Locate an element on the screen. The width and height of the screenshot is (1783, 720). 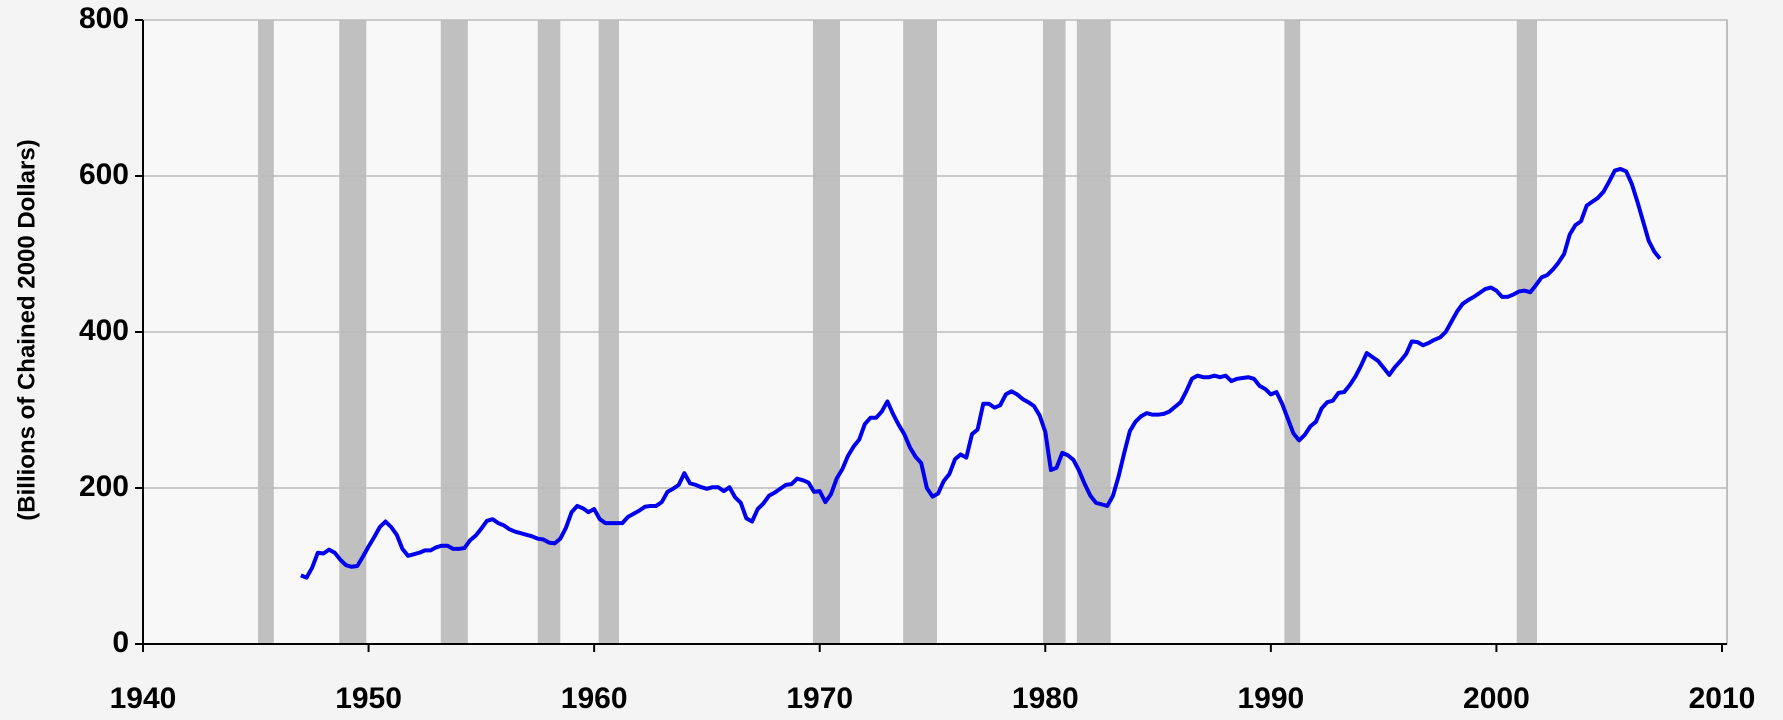
y-tick-label: 600 is located at coordinates (104, 174).